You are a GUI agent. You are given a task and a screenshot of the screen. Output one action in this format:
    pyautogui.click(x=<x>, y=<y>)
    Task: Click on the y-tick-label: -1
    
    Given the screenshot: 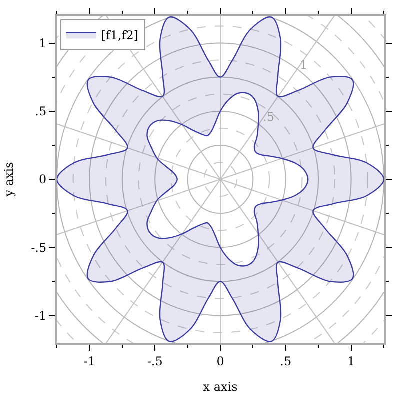 What is the action you would take?
    pyautogui.click(x=40, y=315)
    